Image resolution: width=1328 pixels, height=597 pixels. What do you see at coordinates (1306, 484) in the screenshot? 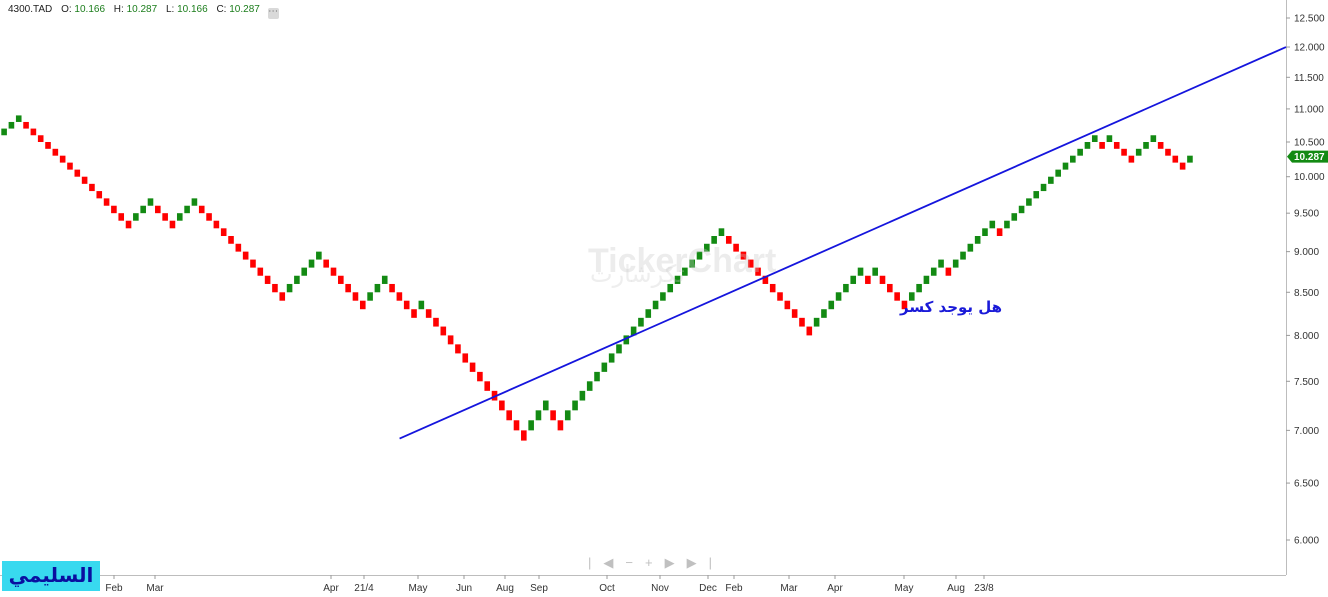
I see `y-tick-label: 6.500` at bounding box center [1306, 484].